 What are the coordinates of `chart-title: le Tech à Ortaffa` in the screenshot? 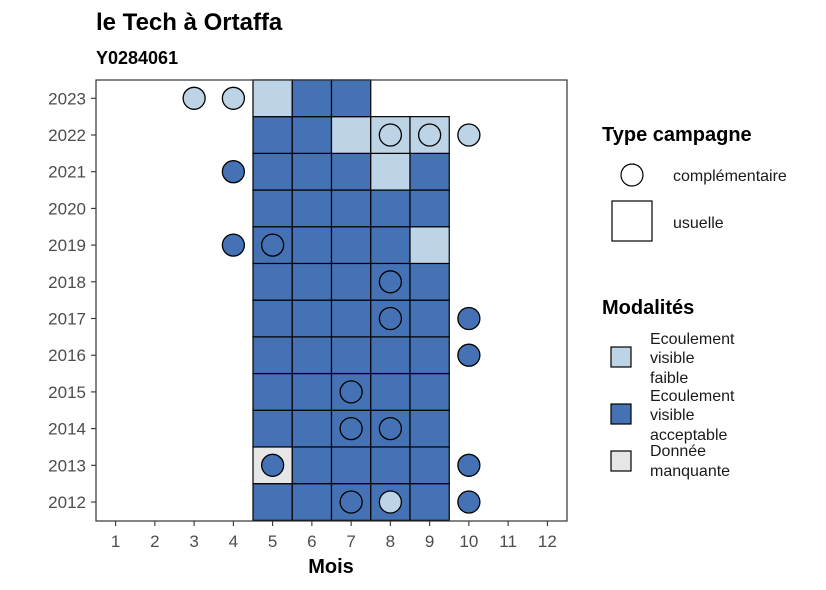 It's located at (189, 22).